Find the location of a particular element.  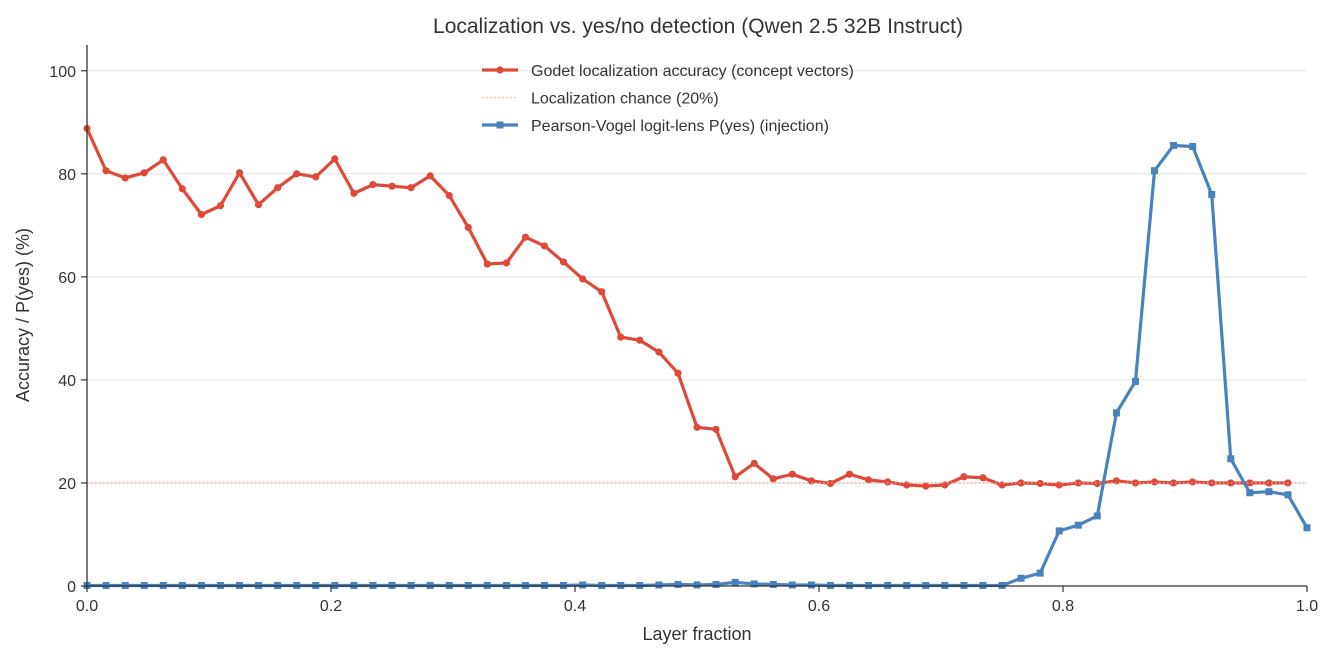

y-tick-label: 40 is located at coordinates (67, 381).